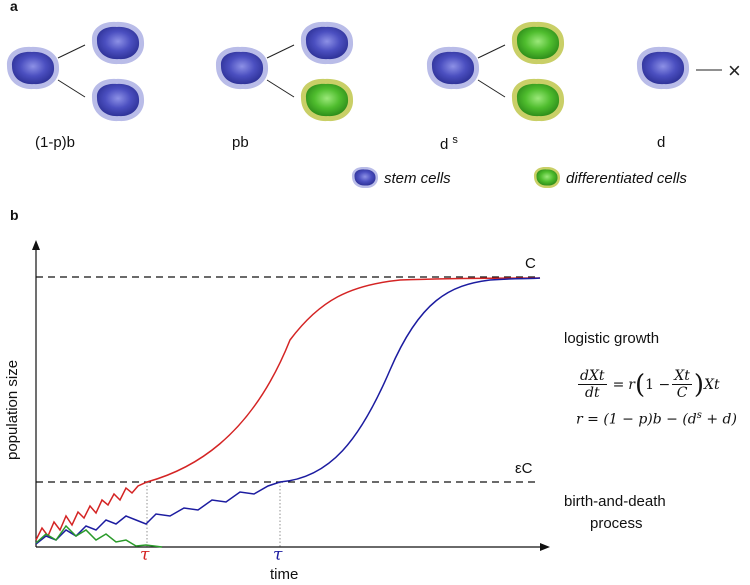 The image size is (750, 585). Describe the element at coordinates (240, 142) in the screenshot. I see `division-label-asymmetric: pb` at that location.